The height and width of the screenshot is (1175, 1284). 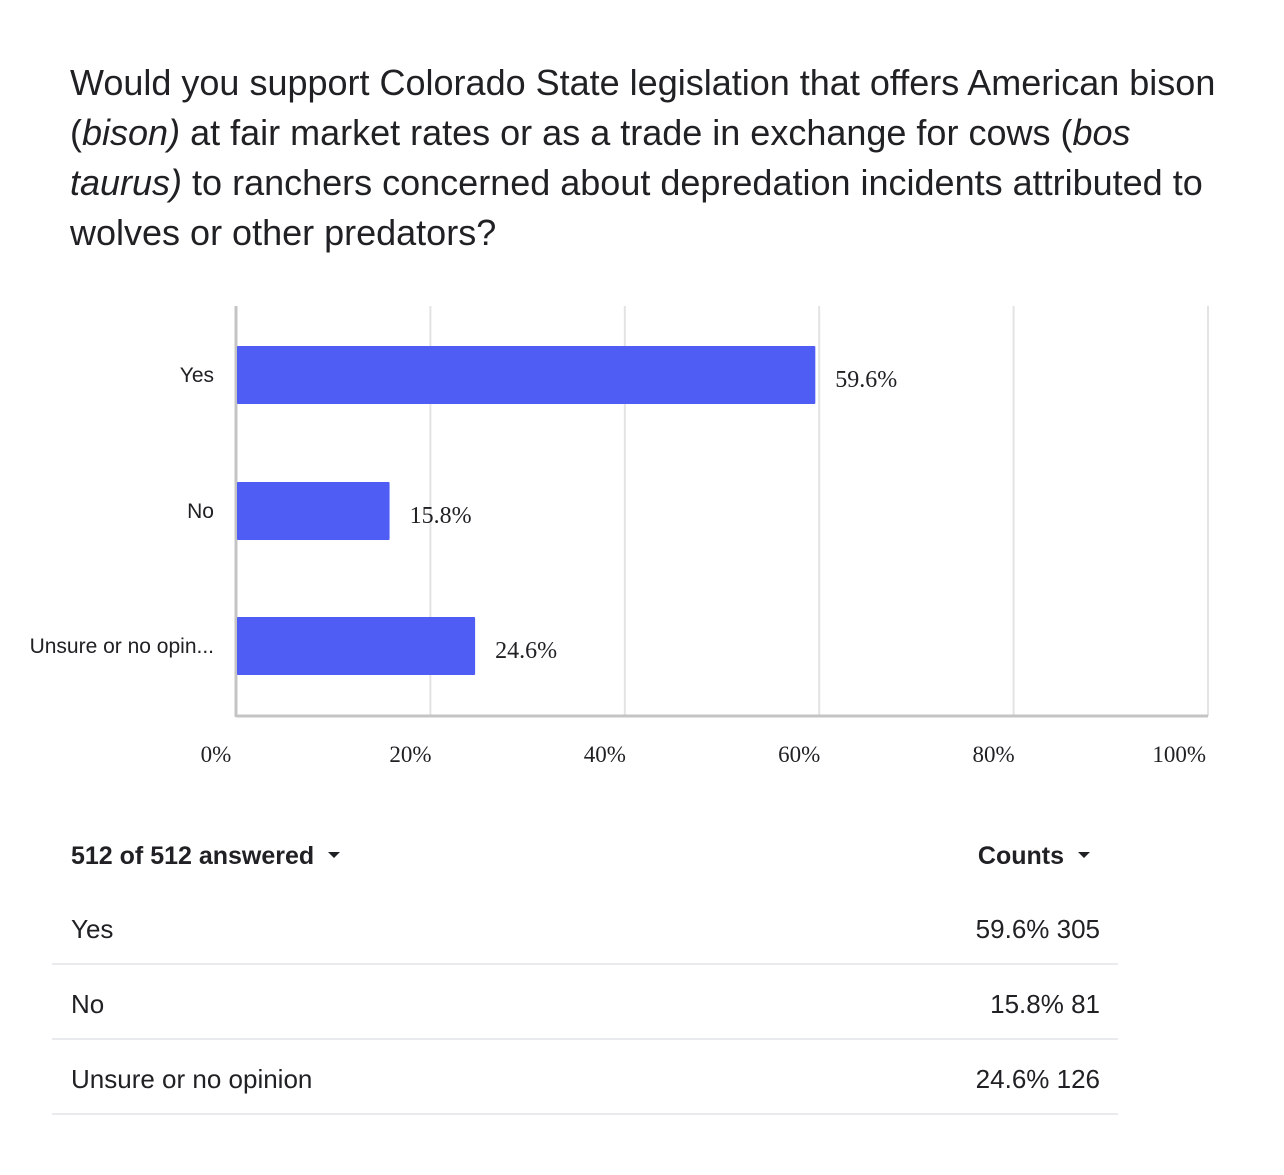 I want to click on question-italic-2: bos taurus), so click(x=600, y=157).